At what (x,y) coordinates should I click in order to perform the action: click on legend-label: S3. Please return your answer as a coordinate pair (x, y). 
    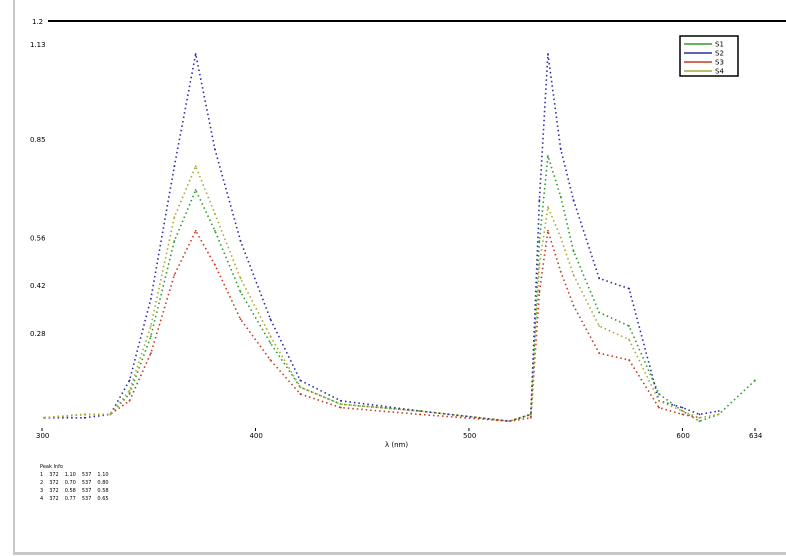
    Looking at the image, I should click on (719, 63).